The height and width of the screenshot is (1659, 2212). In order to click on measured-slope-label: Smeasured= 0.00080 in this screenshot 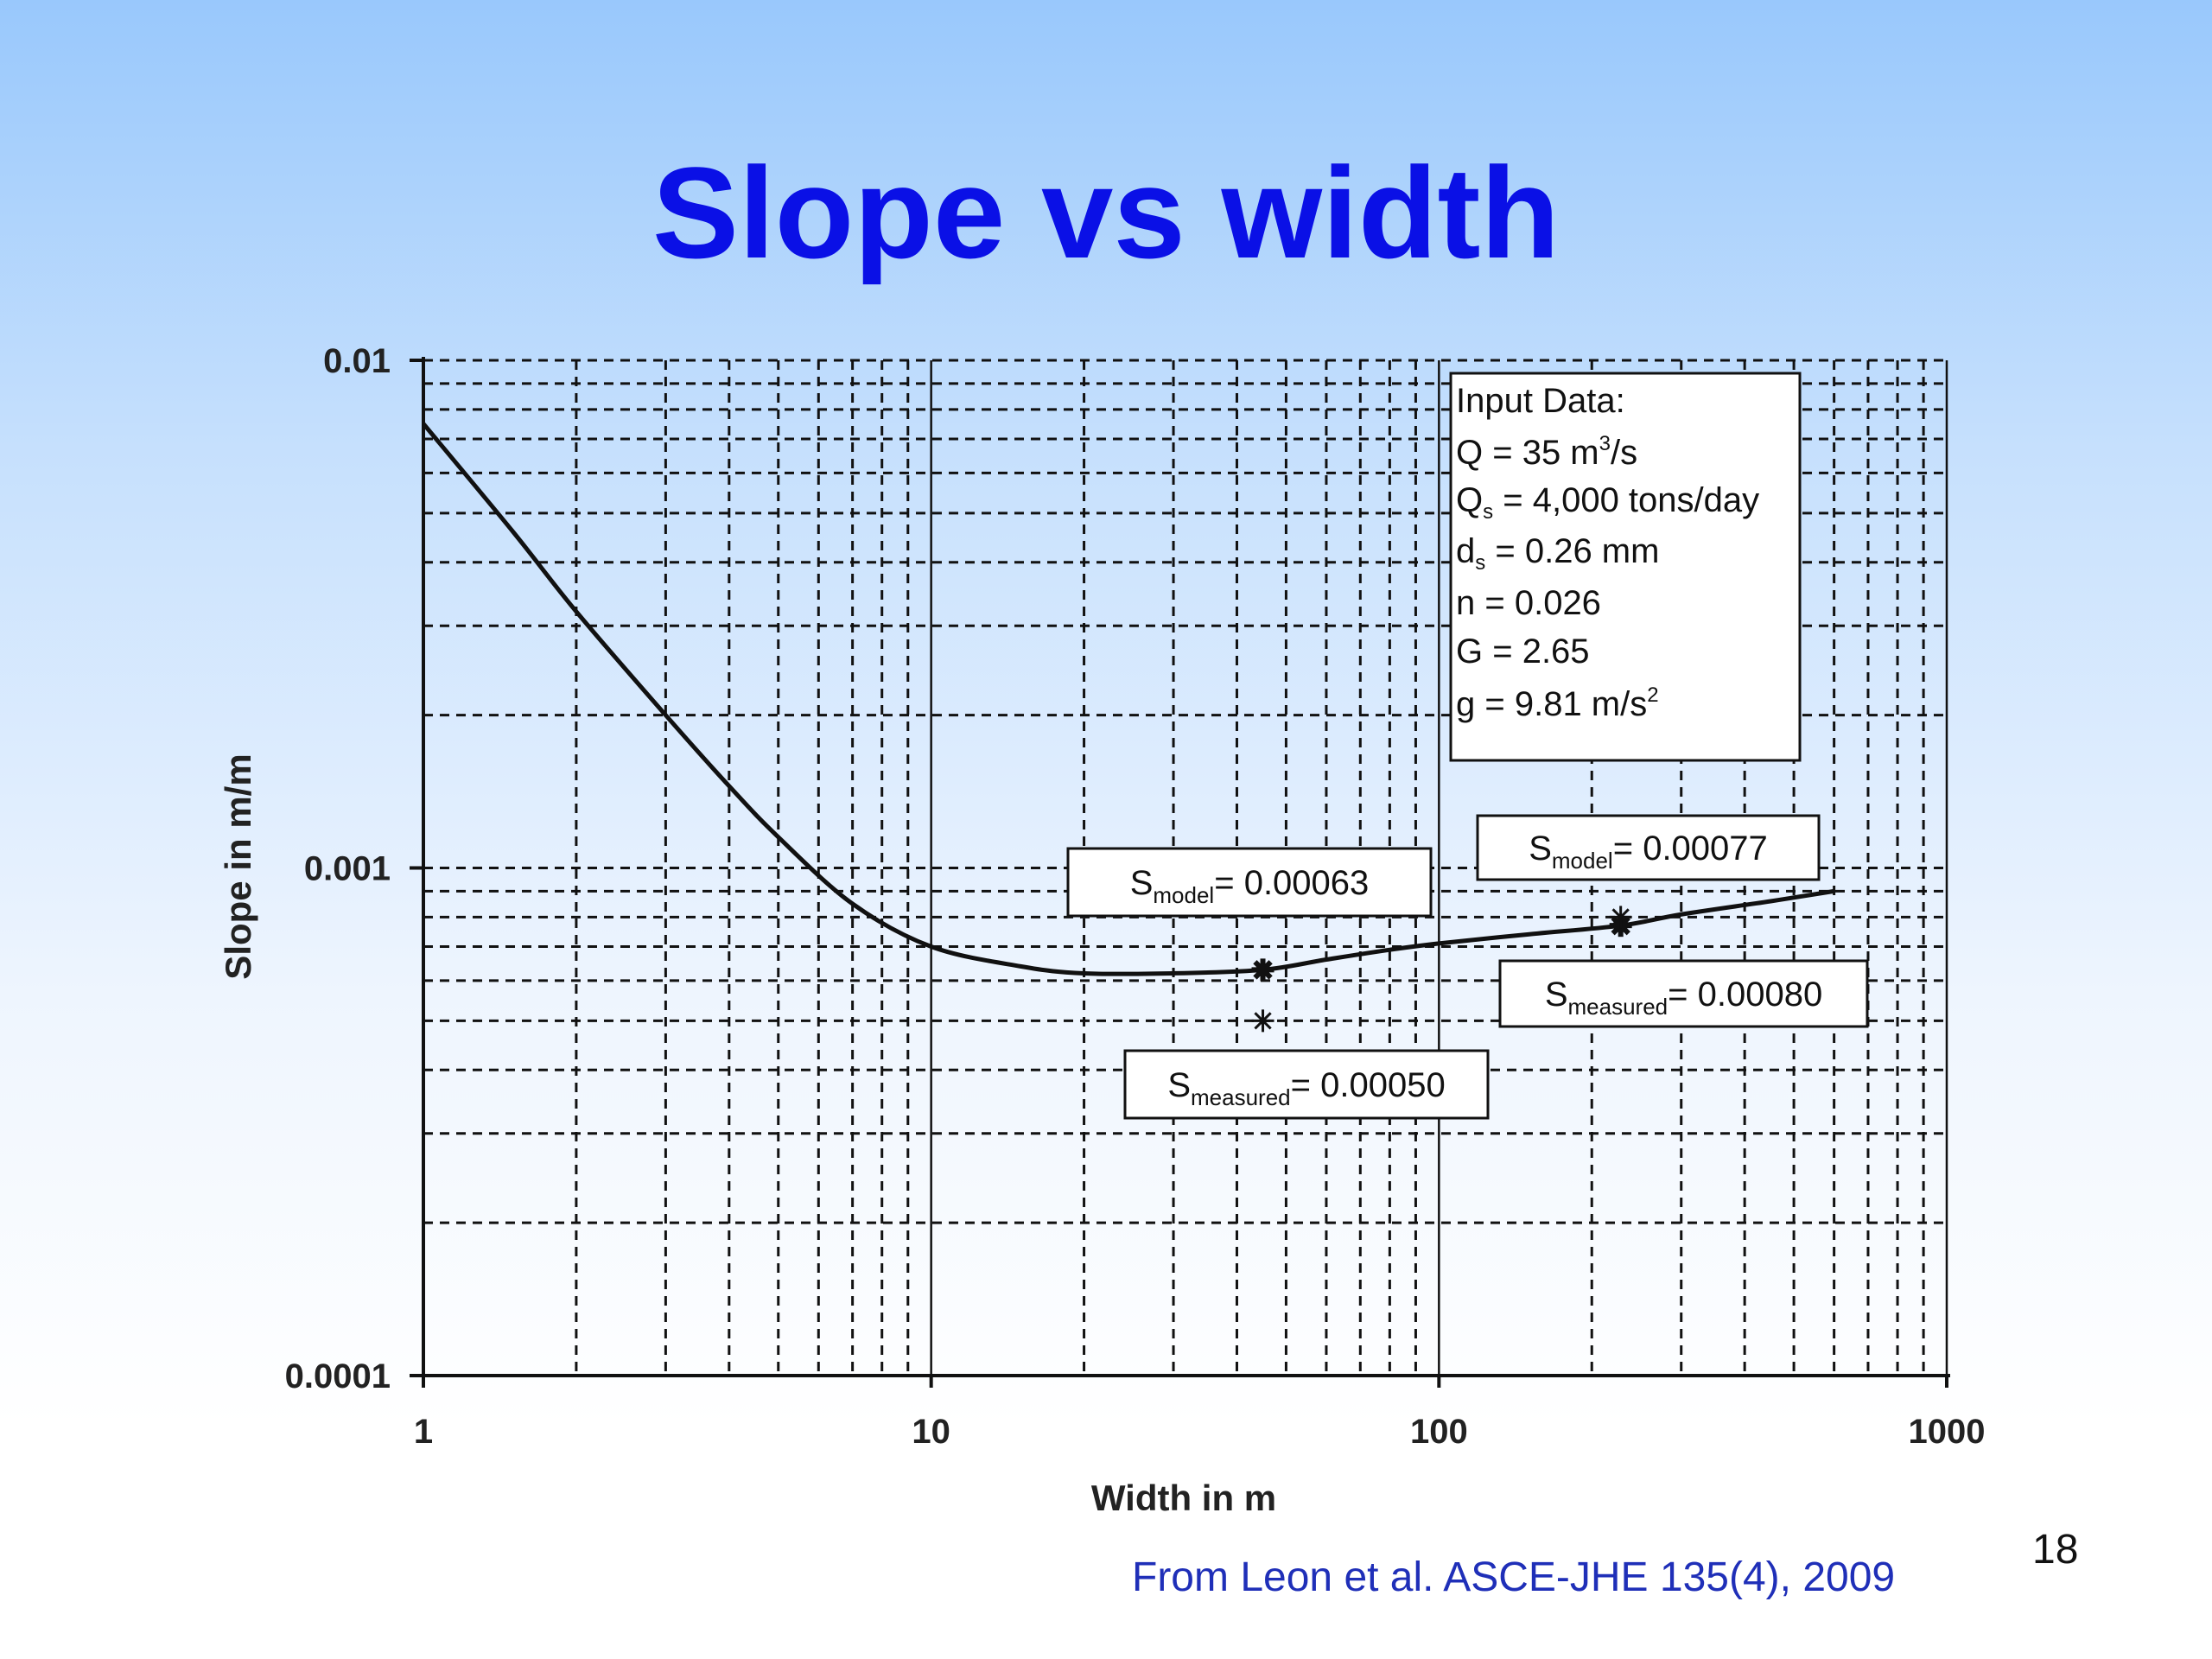, I will do `click(1683, 994)`.